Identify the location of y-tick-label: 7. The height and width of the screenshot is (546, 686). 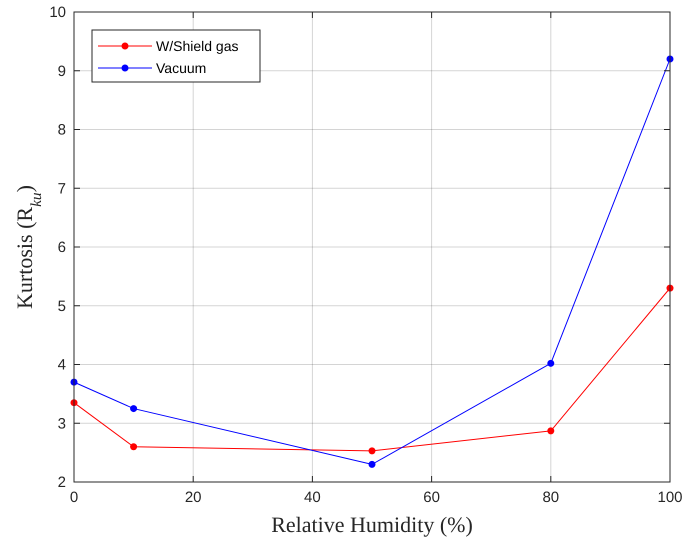
(62, 189).